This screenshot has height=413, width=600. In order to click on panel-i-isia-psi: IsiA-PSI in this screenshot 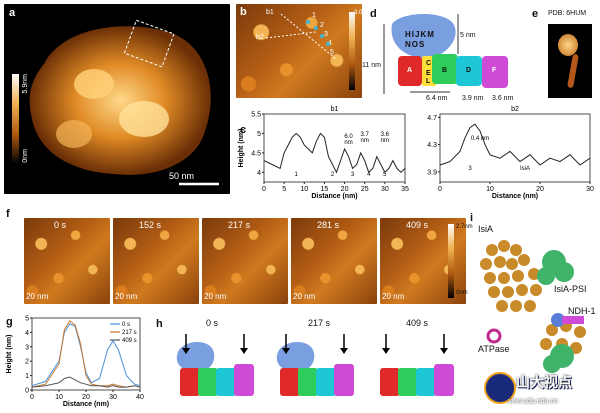, I will do `click(570, 289)`.